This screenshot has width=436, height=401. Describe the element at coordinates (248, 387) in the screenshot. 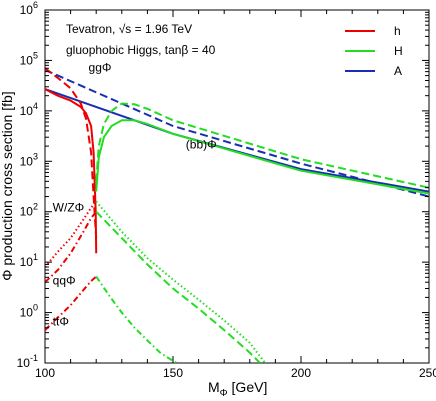

I see `x-axis-label-unit: [GeV]` at that location.